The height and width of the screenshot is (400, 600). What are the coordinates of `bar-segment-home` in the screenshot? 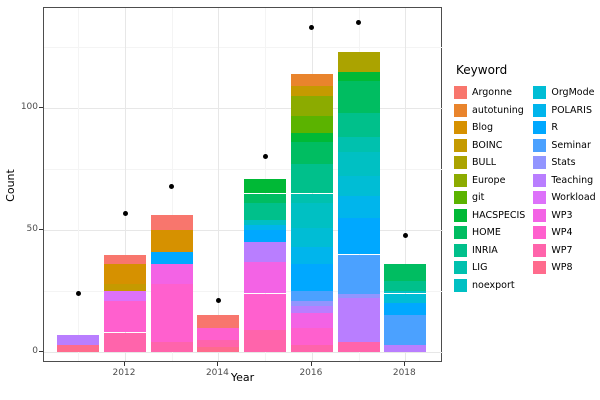 It's located at (358, 97).